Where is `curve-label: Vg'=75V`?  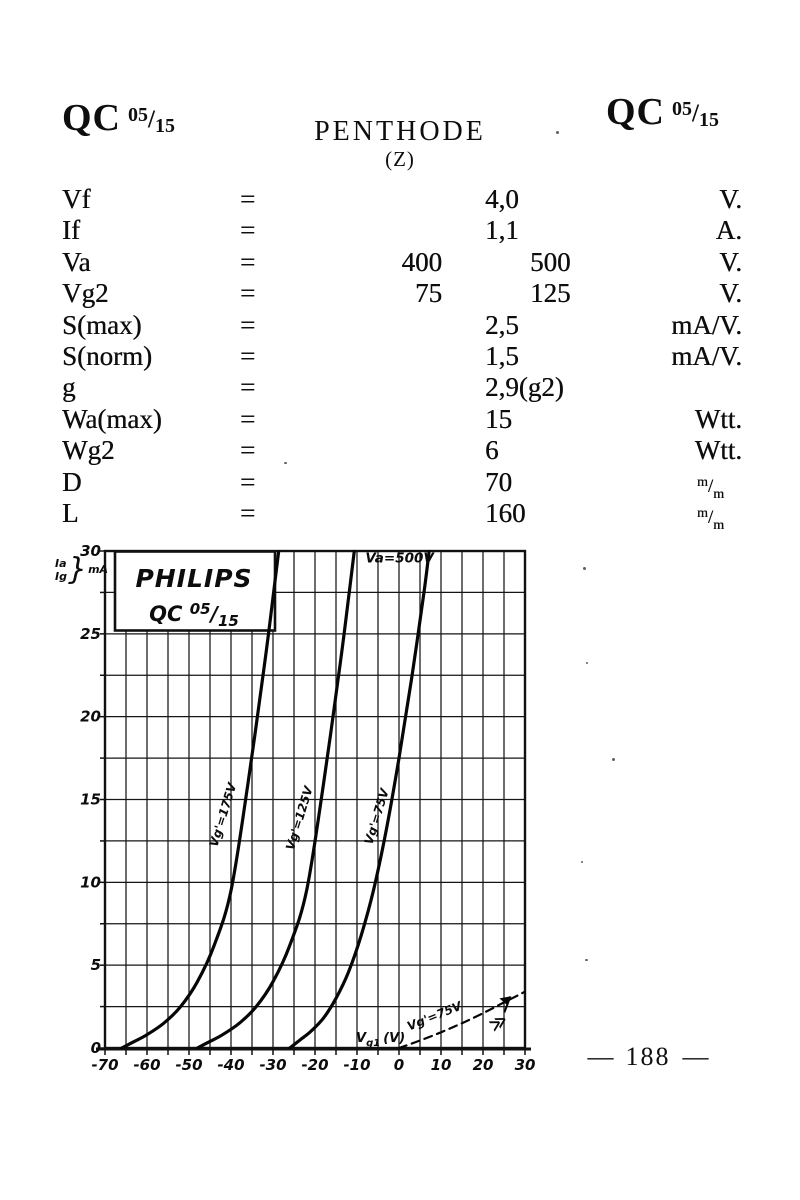 curve-label: Vg'=75V is located at coordinates (435, 1015).